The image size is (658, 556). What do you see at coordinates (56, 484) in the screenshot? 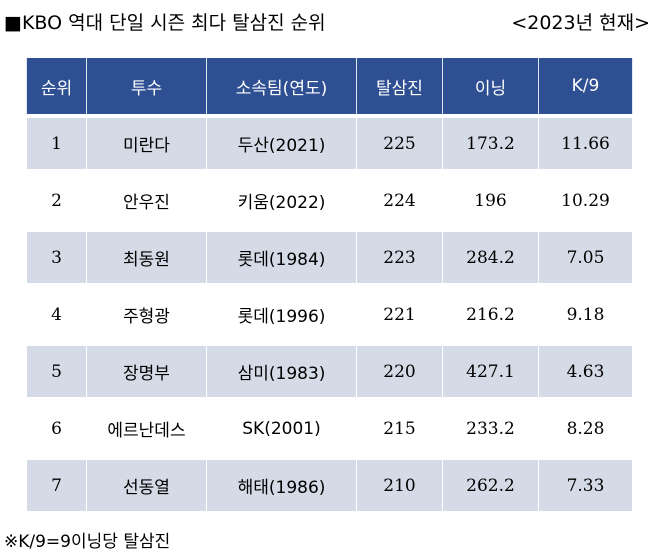
I see `cell-rank: 7` at bounding box center [56, 484].